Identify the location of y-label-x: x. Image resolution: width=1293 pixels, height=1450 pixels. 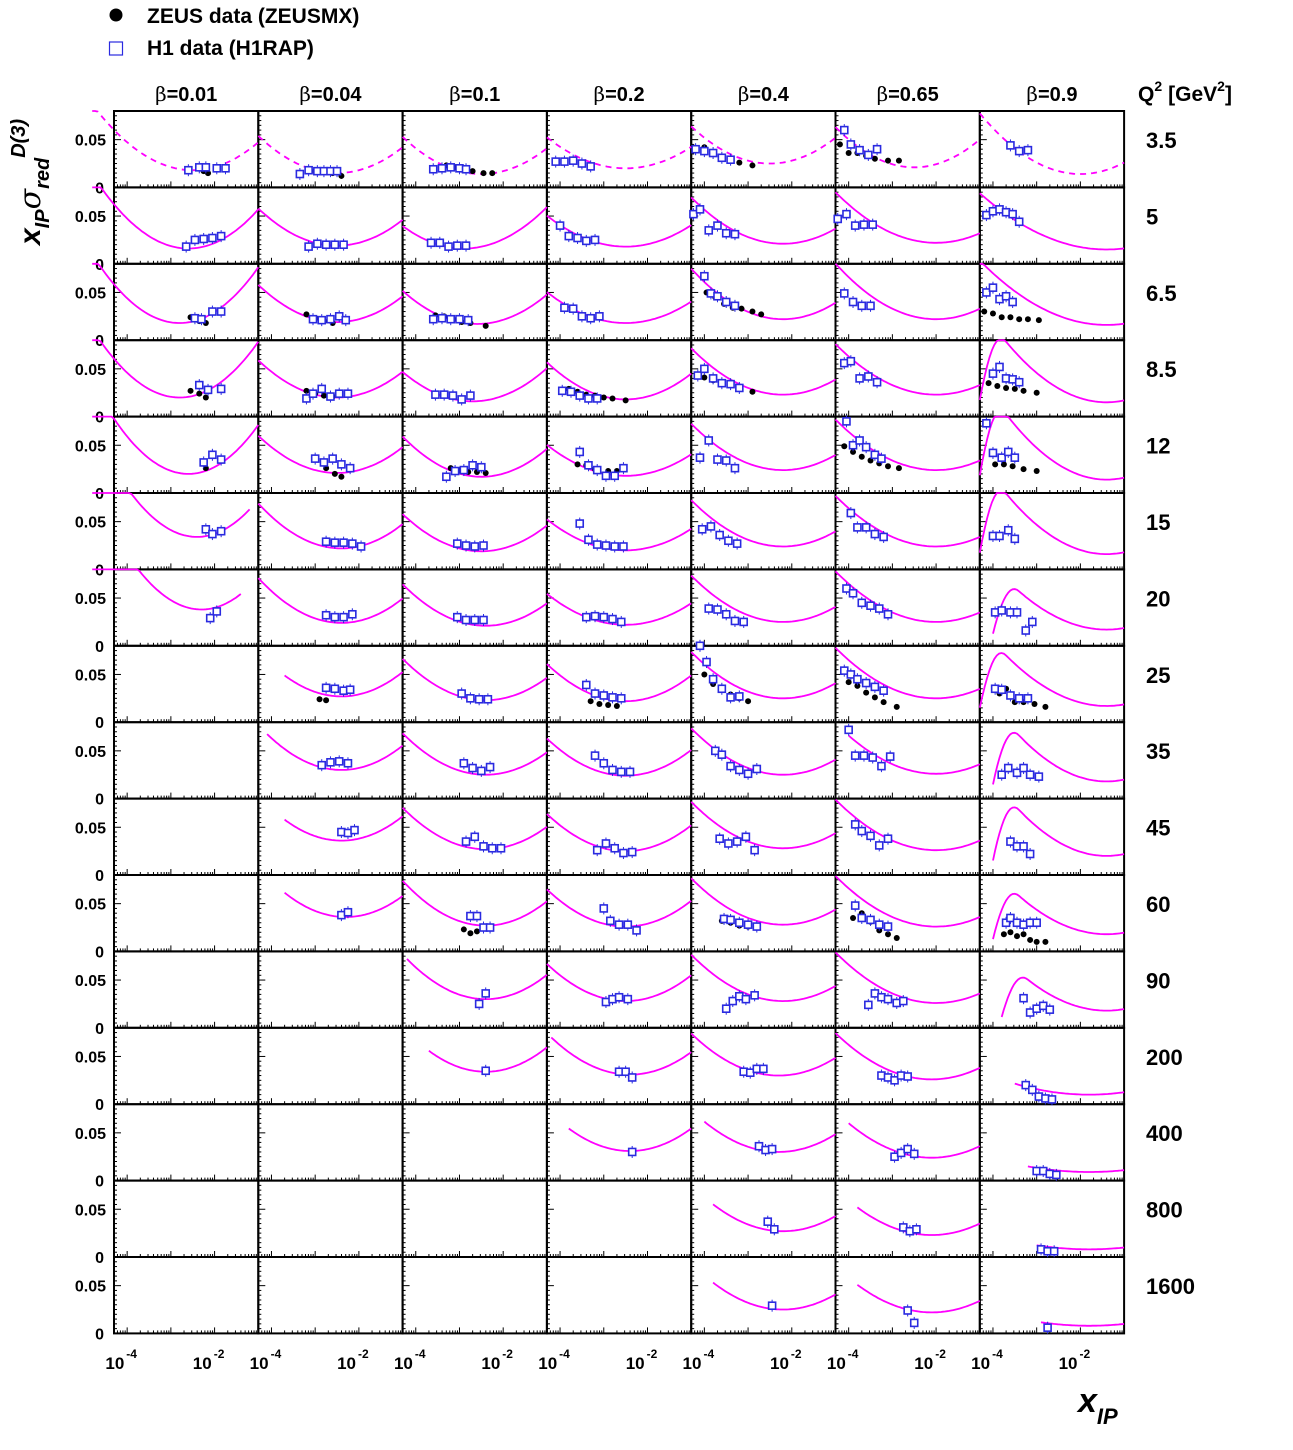
(30, 237).